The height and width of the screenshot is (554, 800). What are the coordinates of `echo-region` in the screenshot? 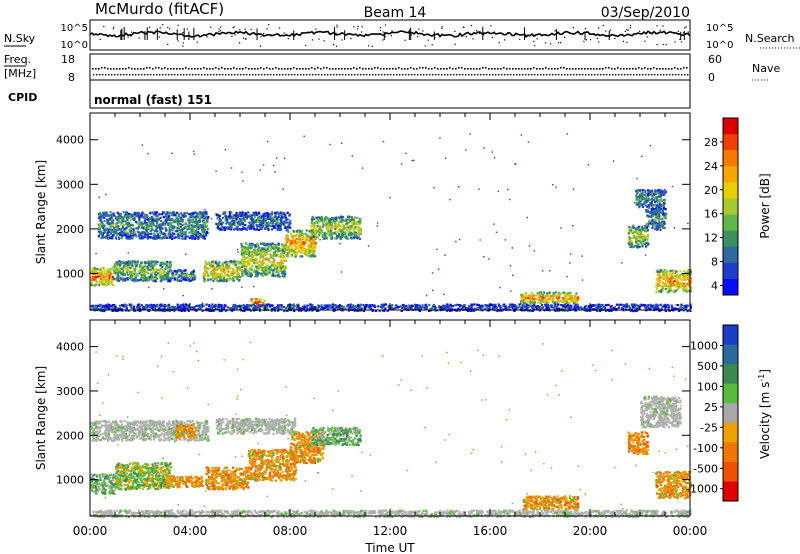 It's located at (638, 236).